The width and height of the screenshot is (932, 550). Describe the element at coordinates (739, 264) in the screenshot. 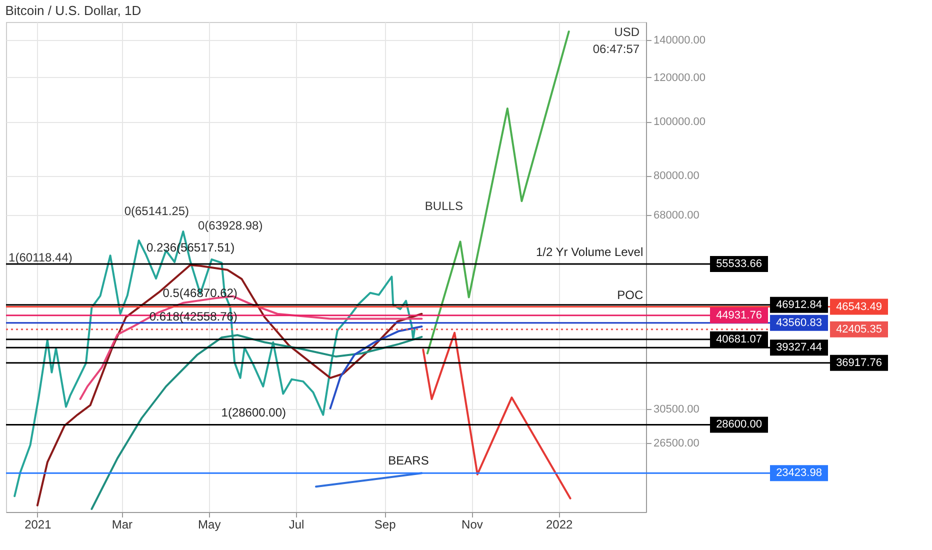

I see `ref-line-label: 55533.66` at that location.